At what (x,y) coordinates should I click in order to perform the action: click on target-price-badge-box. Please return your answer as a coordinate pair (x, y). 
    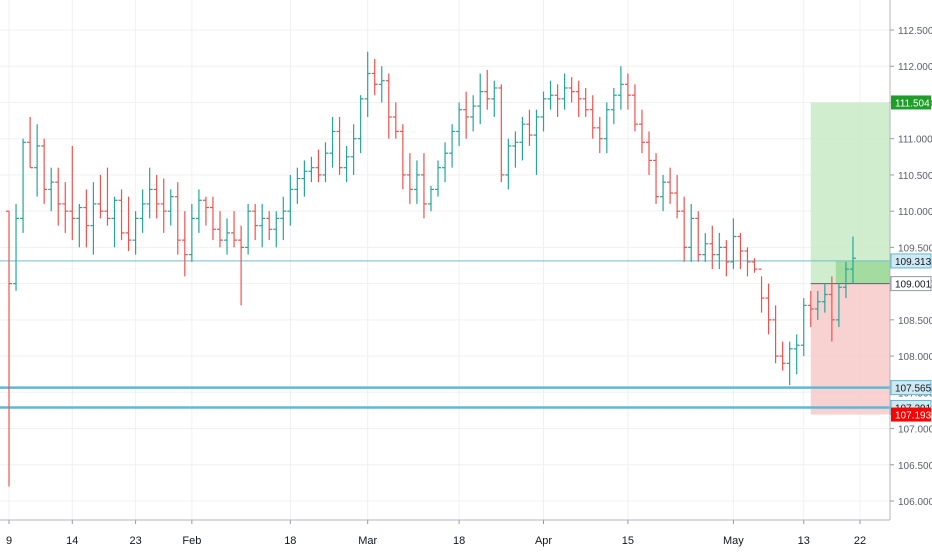
    Looking at the image, I should click on (911, 102).